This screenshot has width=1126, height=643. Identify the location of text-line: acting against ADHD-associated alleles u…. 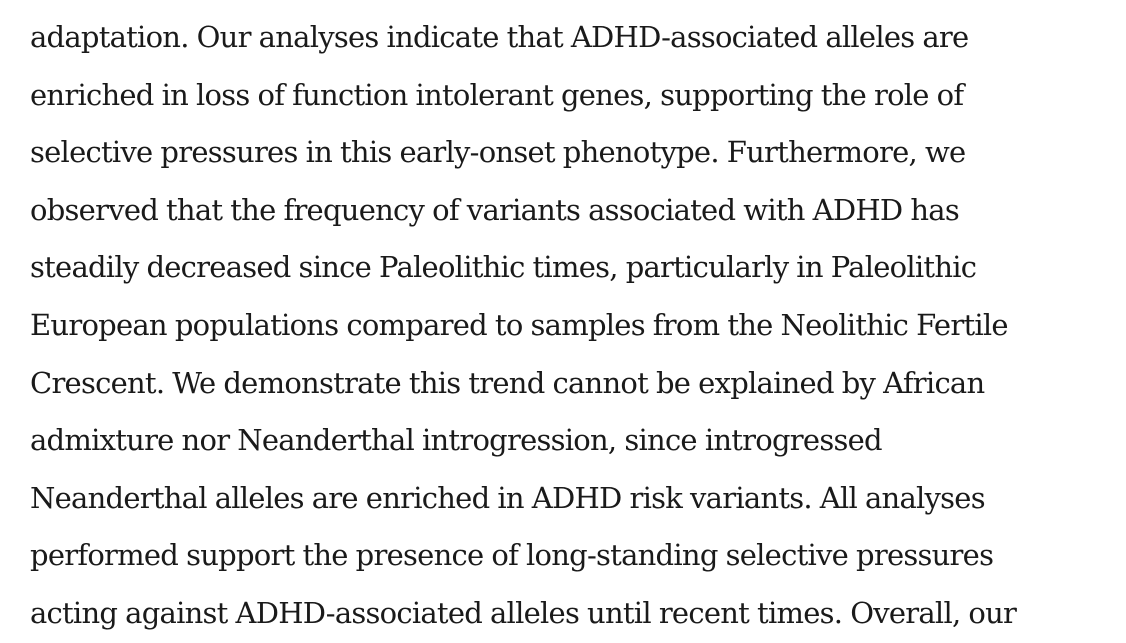
(523, 612).